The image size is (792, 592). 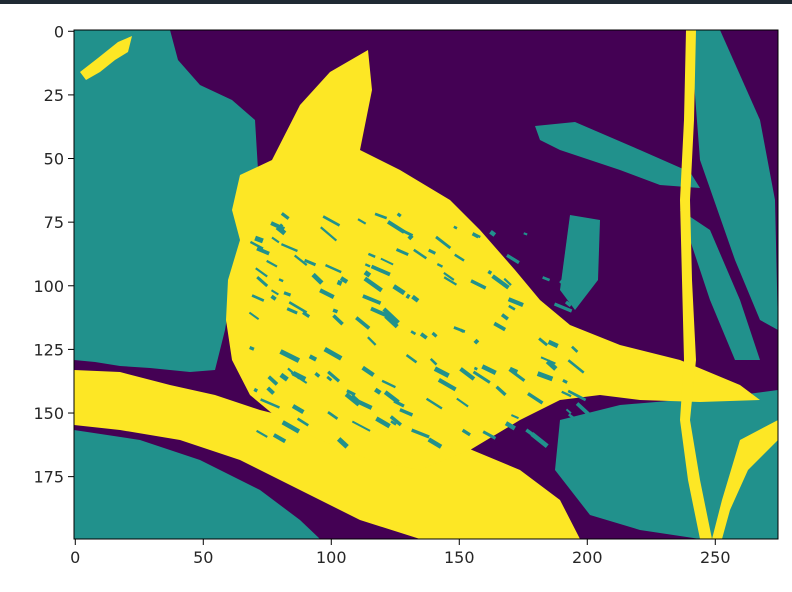 I want to click on teal-region-lower-left, so click(x=197, y=484).